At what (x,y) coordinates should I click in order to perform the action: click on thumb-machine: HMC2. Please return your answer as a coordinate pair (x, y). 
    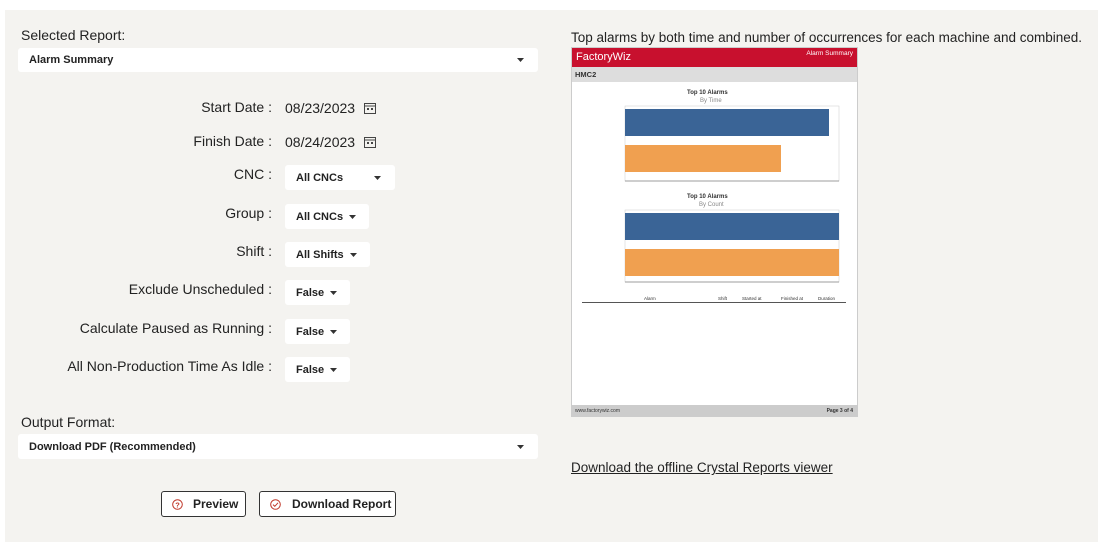
    Looking at the image, I should click on (586, 74).